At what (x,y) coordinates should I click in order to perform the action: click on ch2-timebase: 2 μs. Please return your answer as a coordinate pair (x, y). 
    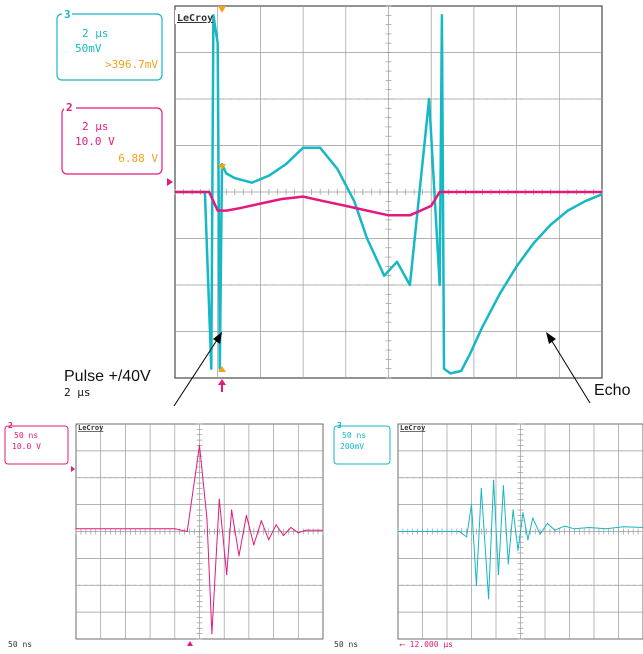
    Looking at the image, I should click on (95, 126).